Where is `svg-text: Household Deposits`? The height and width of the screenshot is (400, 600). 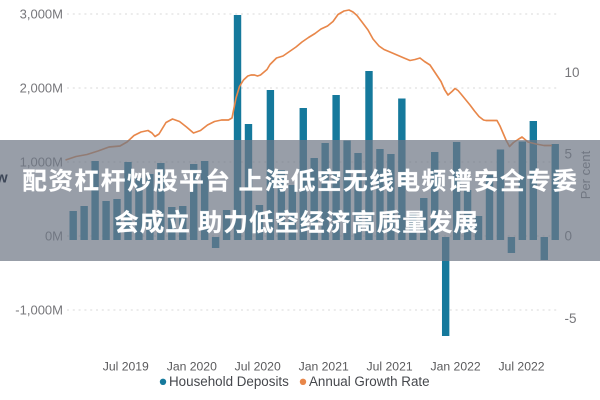 svg-text: Household Deposits is located at coordinates (229, 381).